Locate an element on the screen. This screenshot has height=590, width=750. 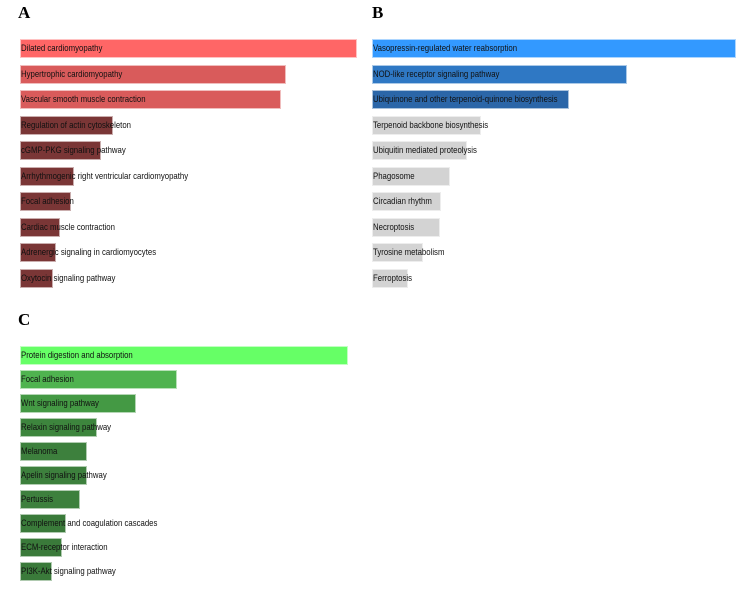
bar-label-b-5: Ubiquitin mediated proteolysis is located at coordinates (425, 150).